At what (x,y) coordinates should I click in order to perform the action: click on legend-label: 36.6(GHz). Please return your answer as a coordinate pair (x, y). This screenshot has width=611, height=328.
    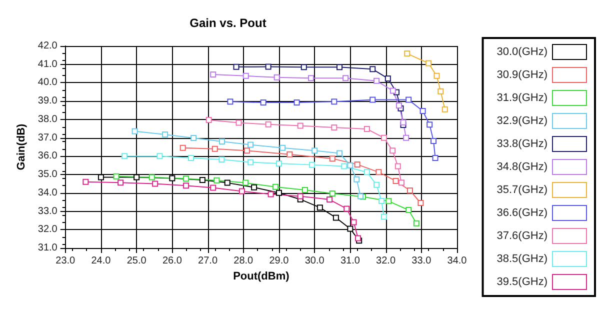
    Looking at the image, I should click on (522, 213).